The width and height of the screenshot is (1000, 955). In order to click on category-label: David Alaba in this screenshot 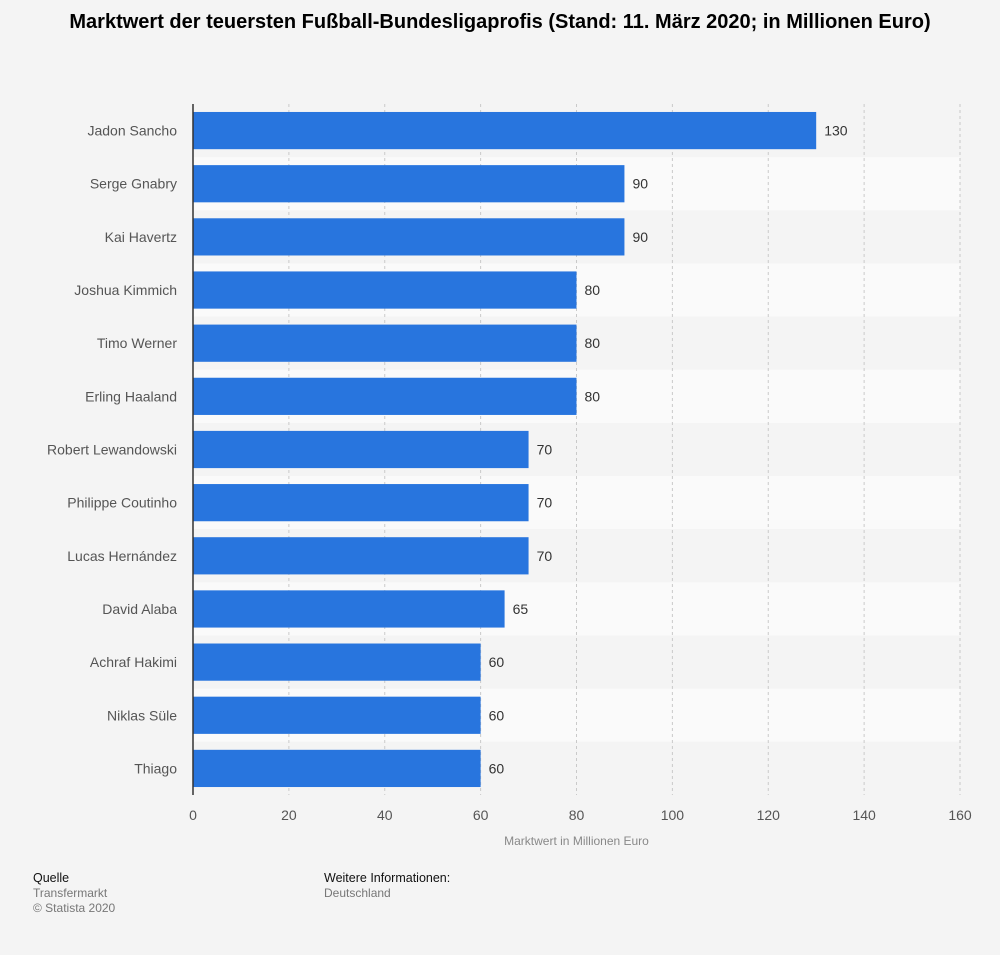, I will do `click(139, 609)`.